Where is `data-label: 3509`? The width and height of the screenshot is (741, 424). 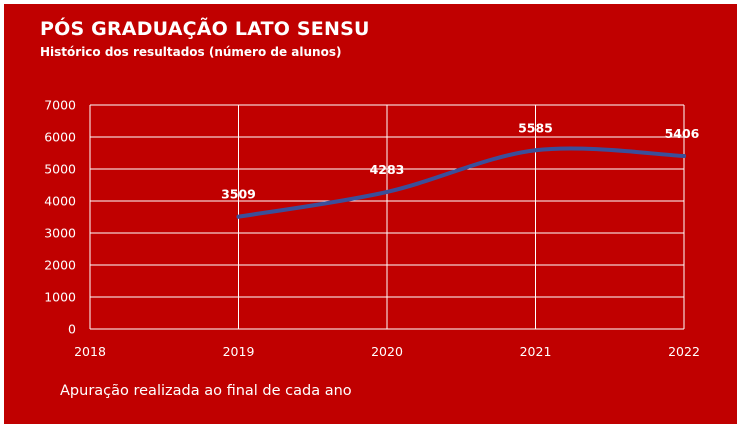
data-label: 3509 is located at coordinates (238, 194).